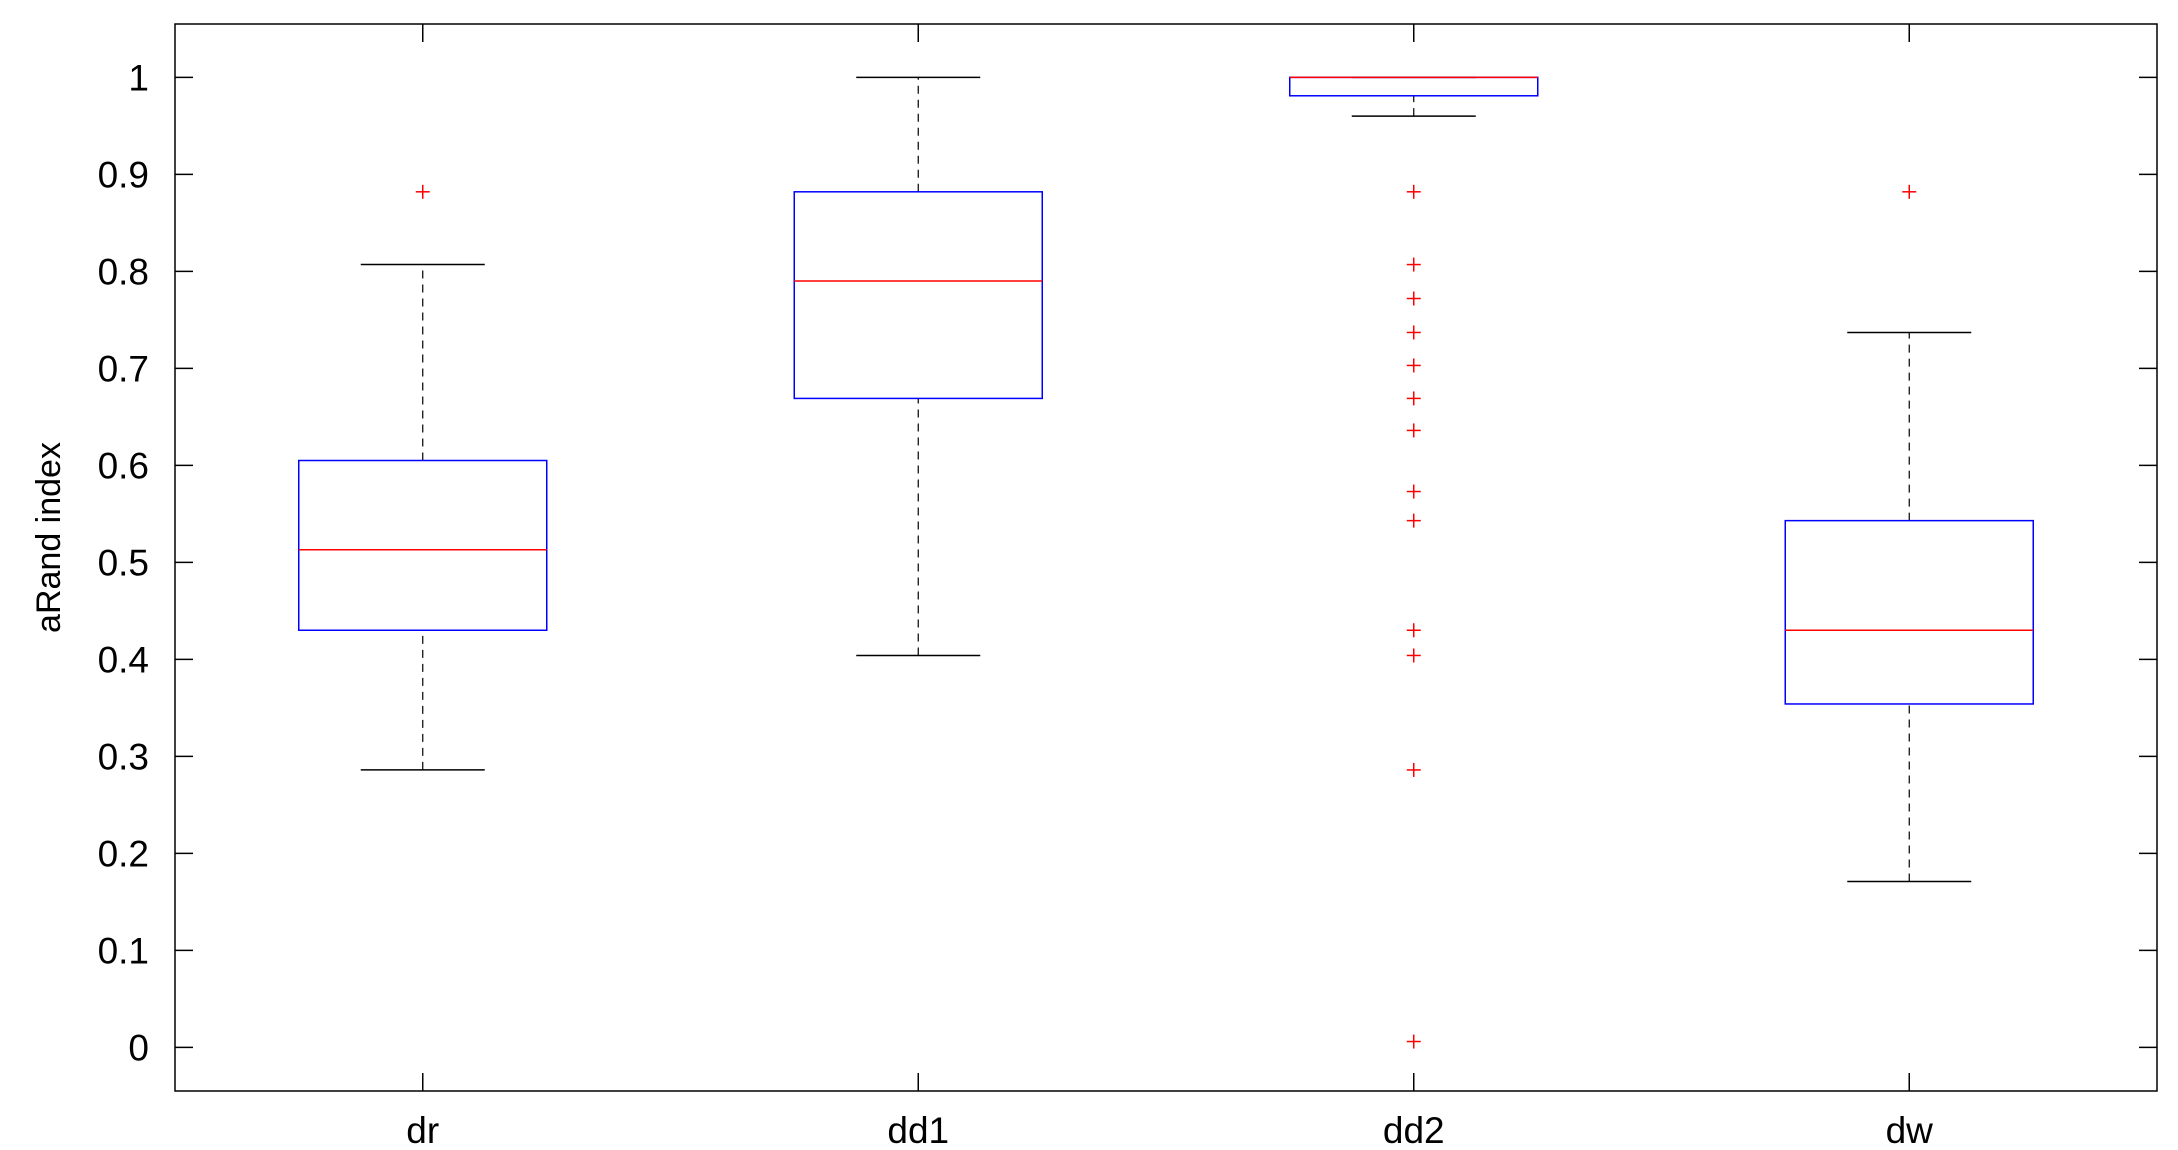 This screenshot has height=1150, width=2178. What do you see at coordinates (138, 1047) in the screenshot?
I see `y-tick-label: 0` at bounding box center [138, 1047].